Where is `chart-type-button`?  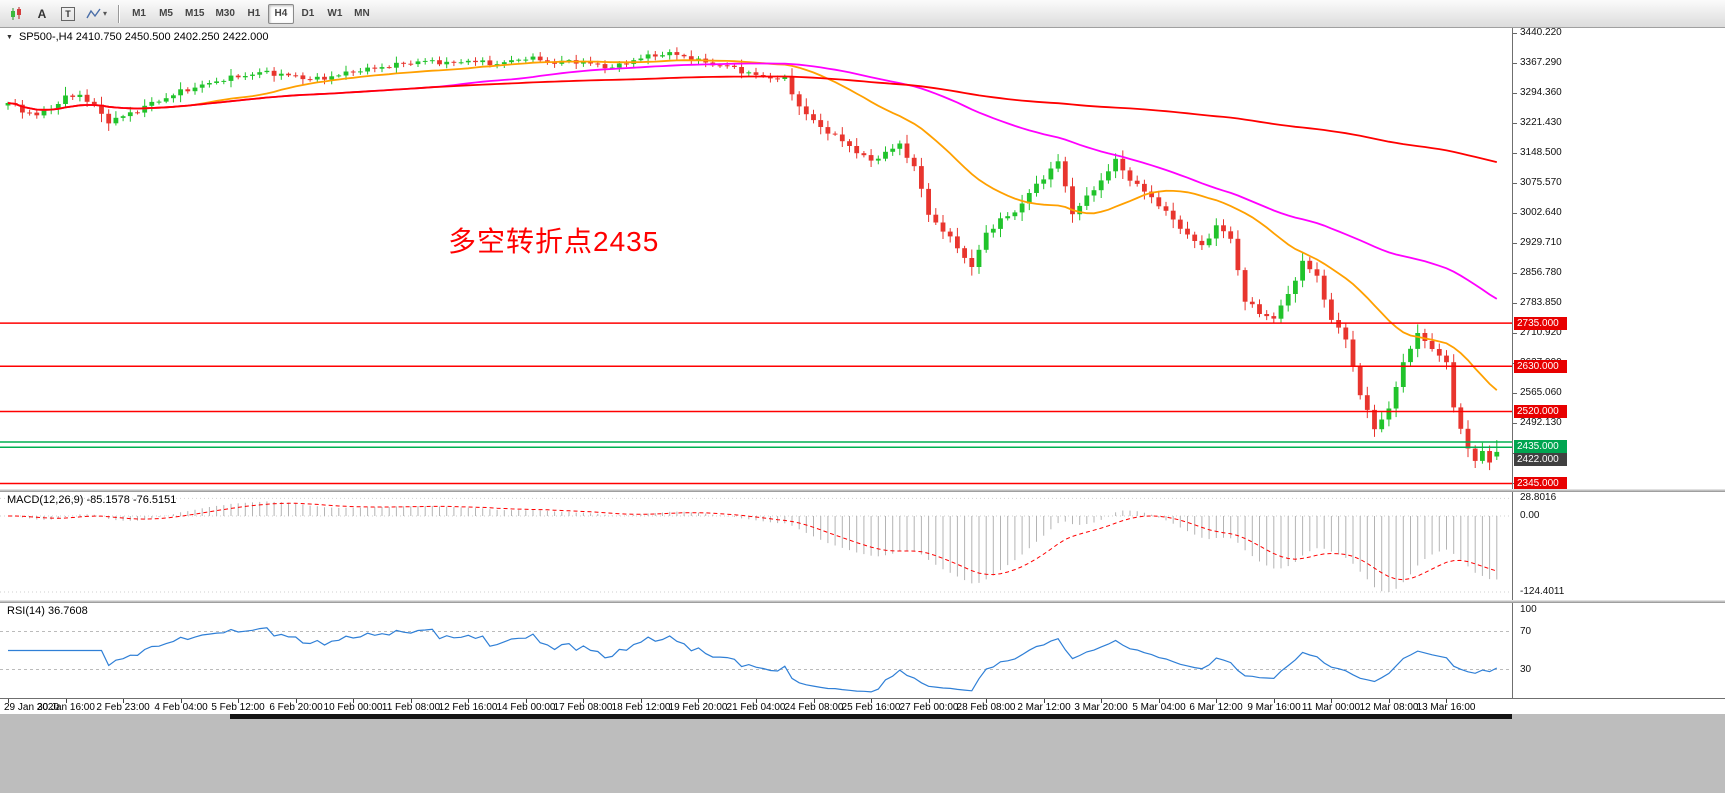
chart-type-button is located at coordinates (16, 14).